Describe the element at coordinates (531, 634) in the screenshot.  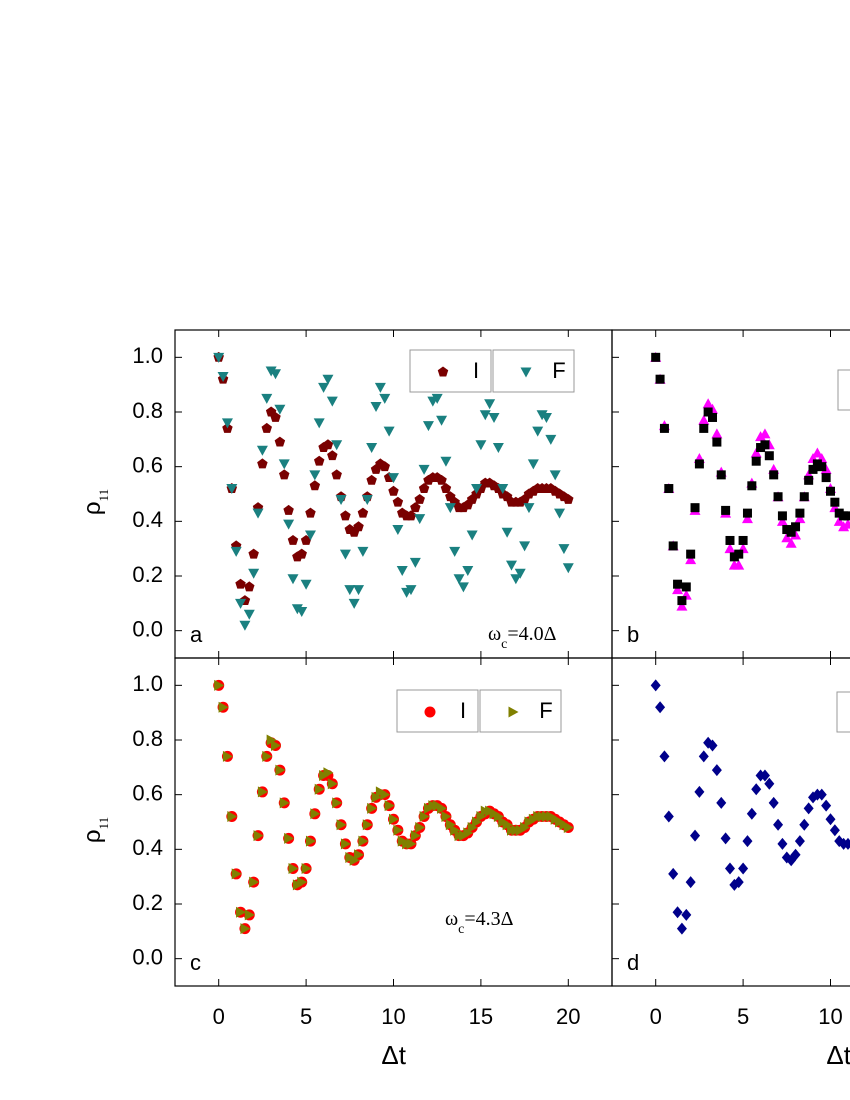
I see `annotation-text: =4.0Δ` at that location.